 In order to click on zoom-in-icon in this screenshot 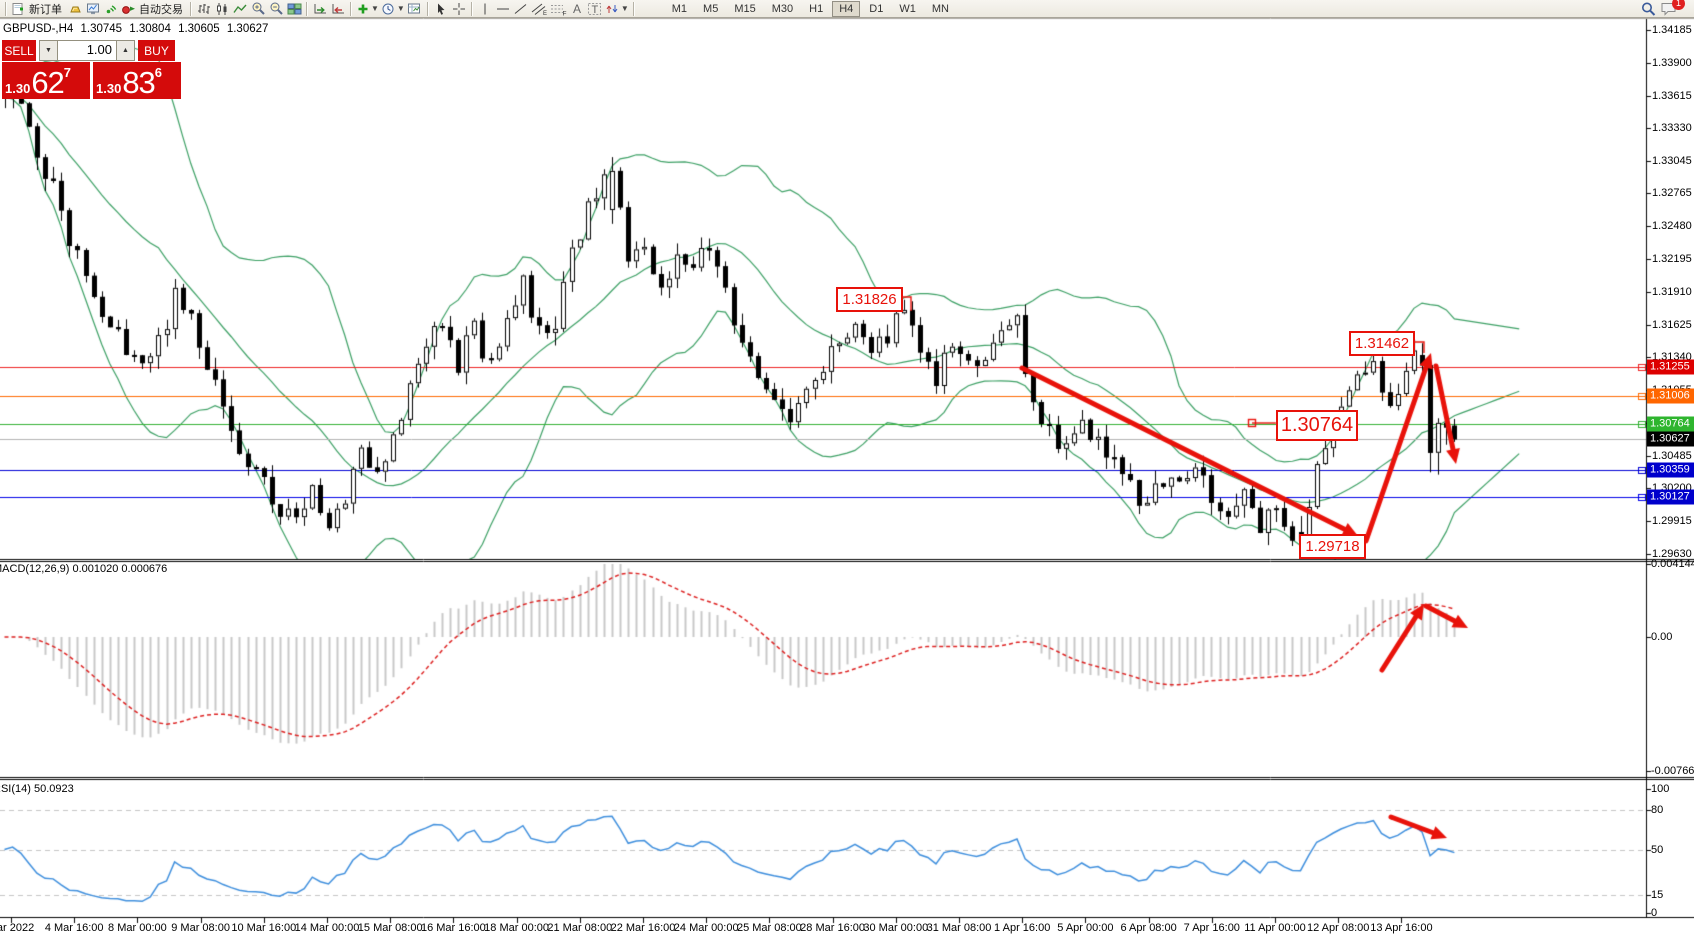, I will do `click(258, 9)`.